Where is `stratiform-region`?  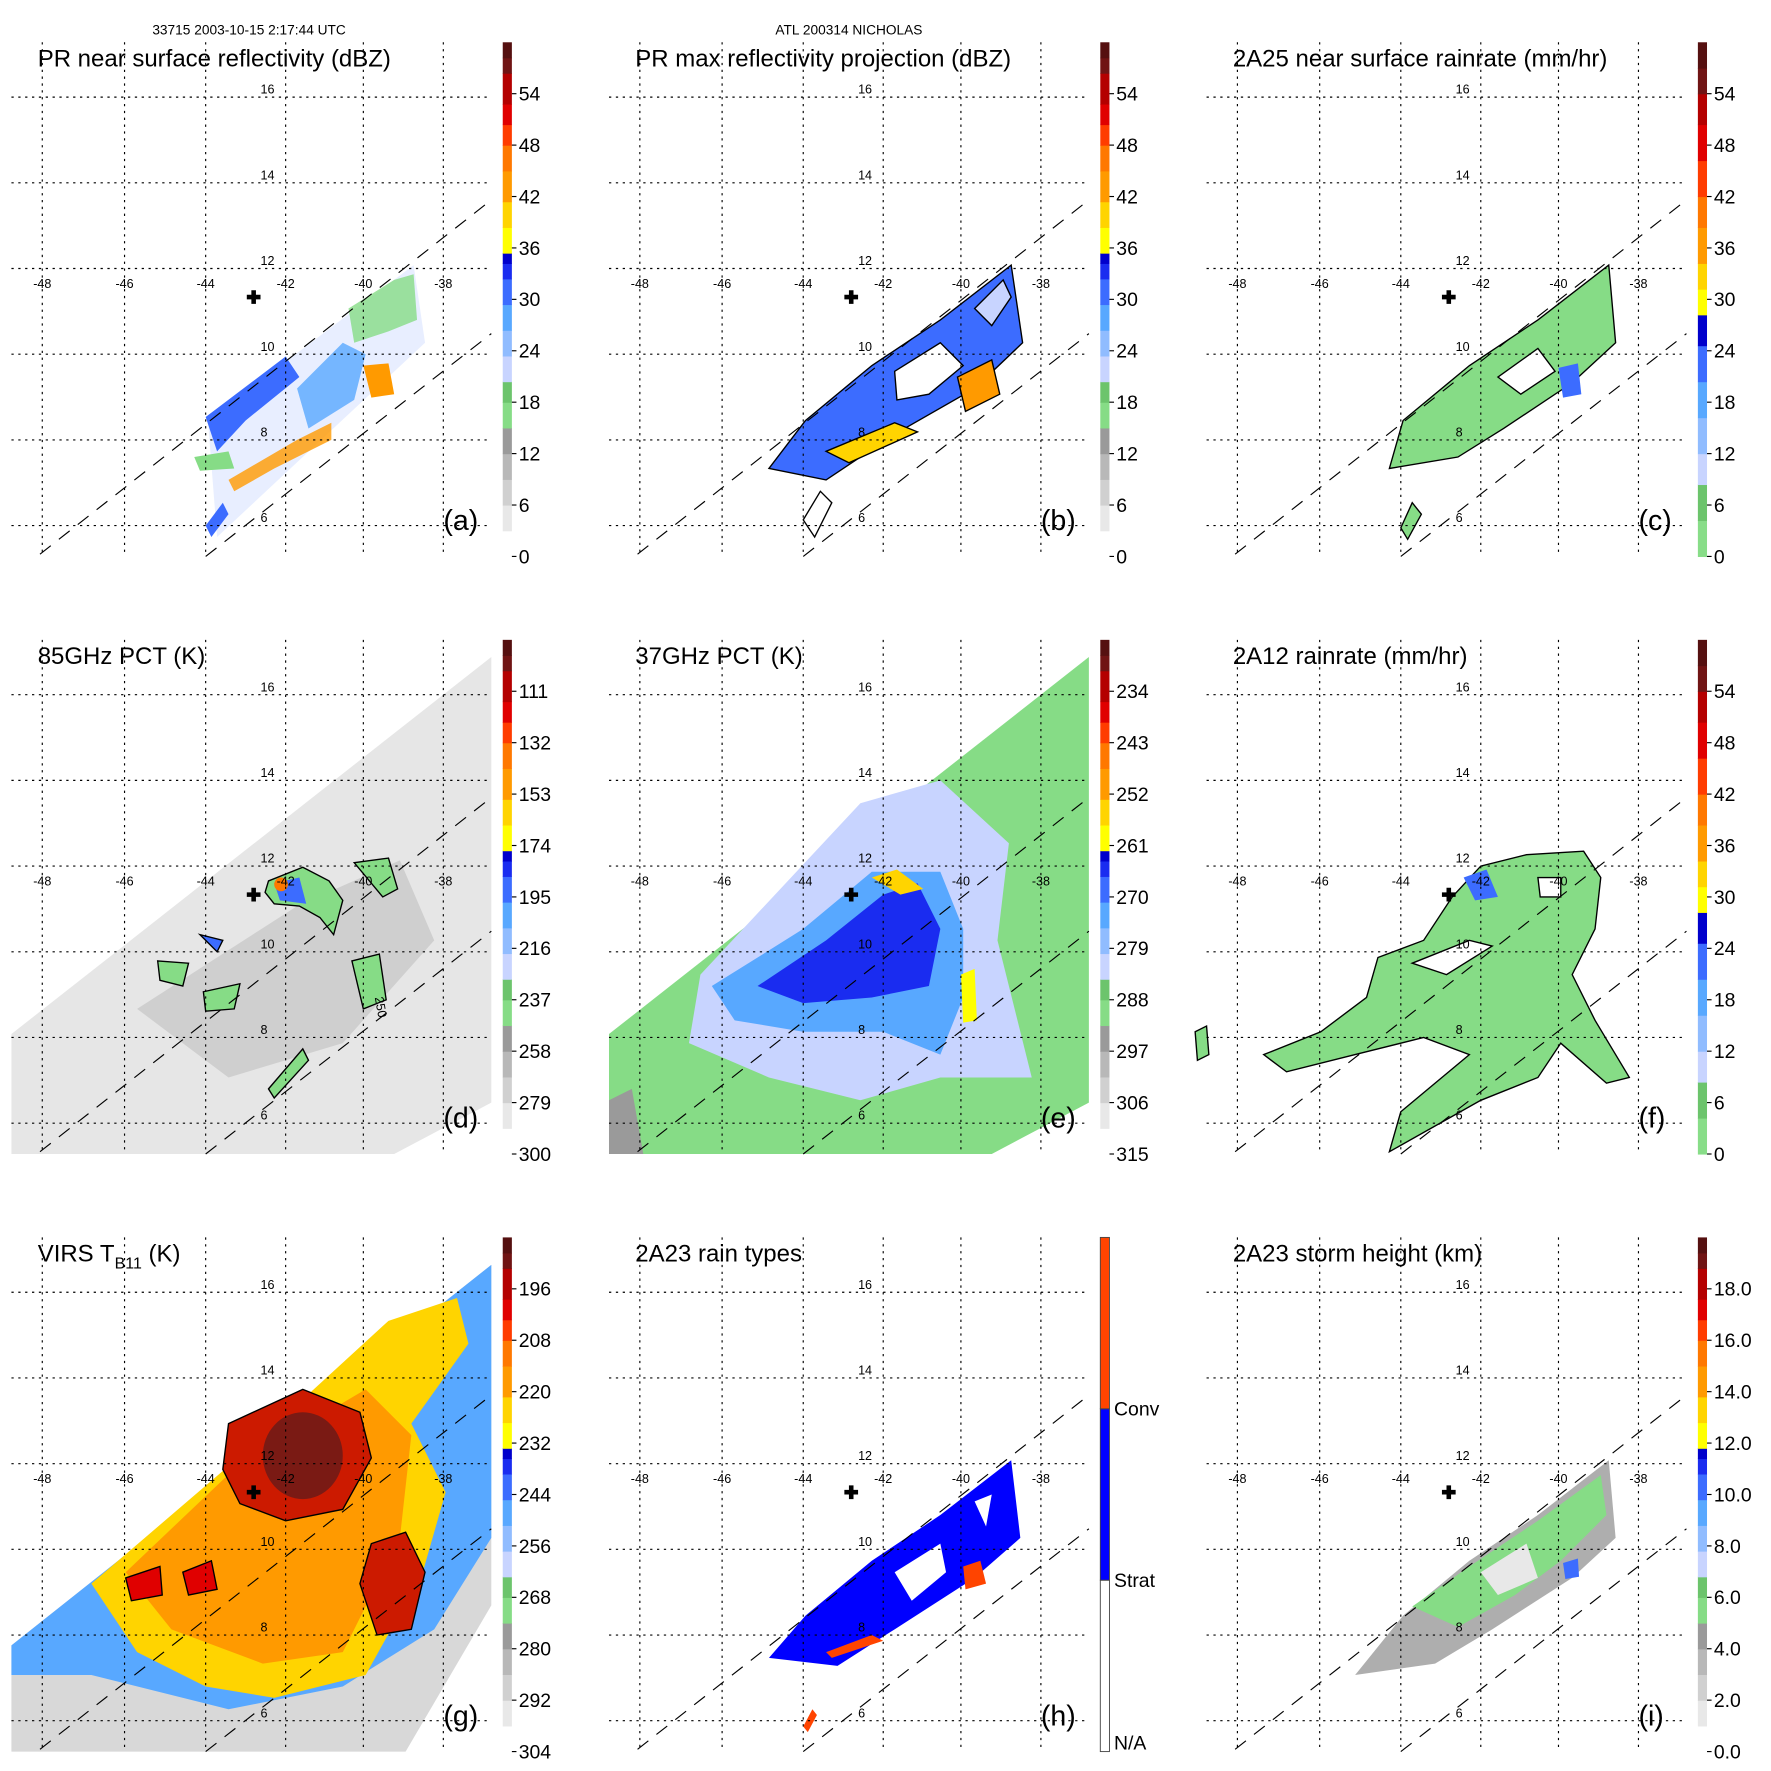 stratiform-region is located at coordinates (894, 1563).